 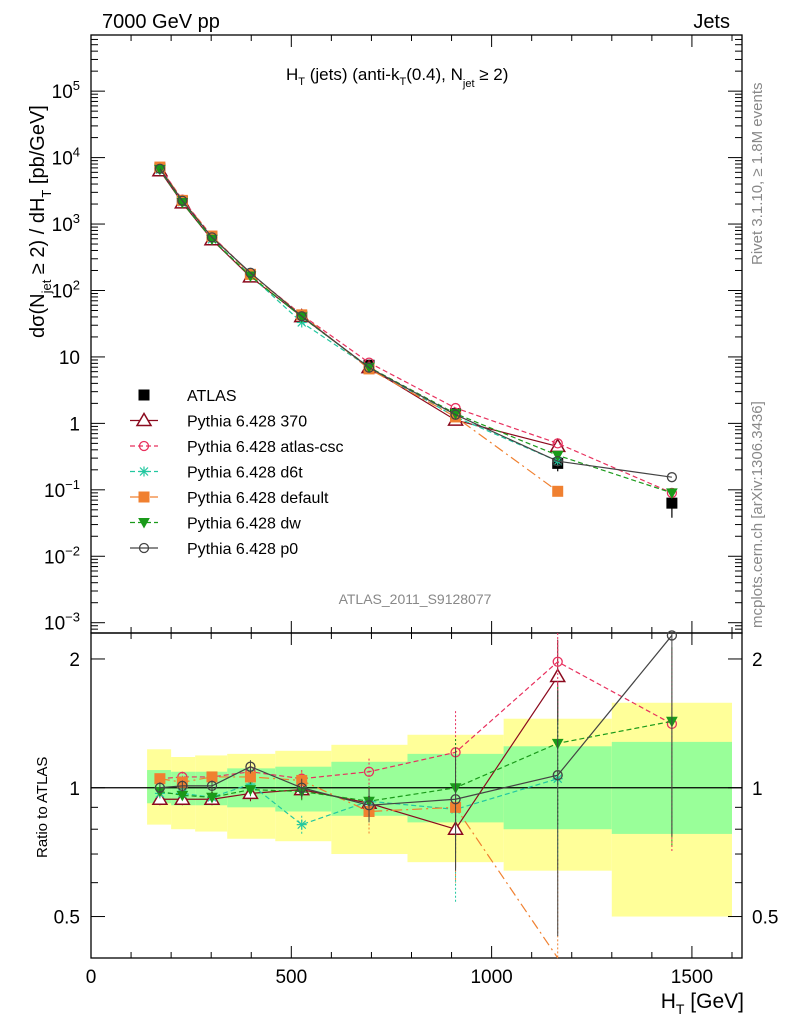 What do you see at coordinates (42, 807) in the screenshot?
I see `ratio-y-axis-label: Ratio to ATLAS` at bounding box center [42, 807].